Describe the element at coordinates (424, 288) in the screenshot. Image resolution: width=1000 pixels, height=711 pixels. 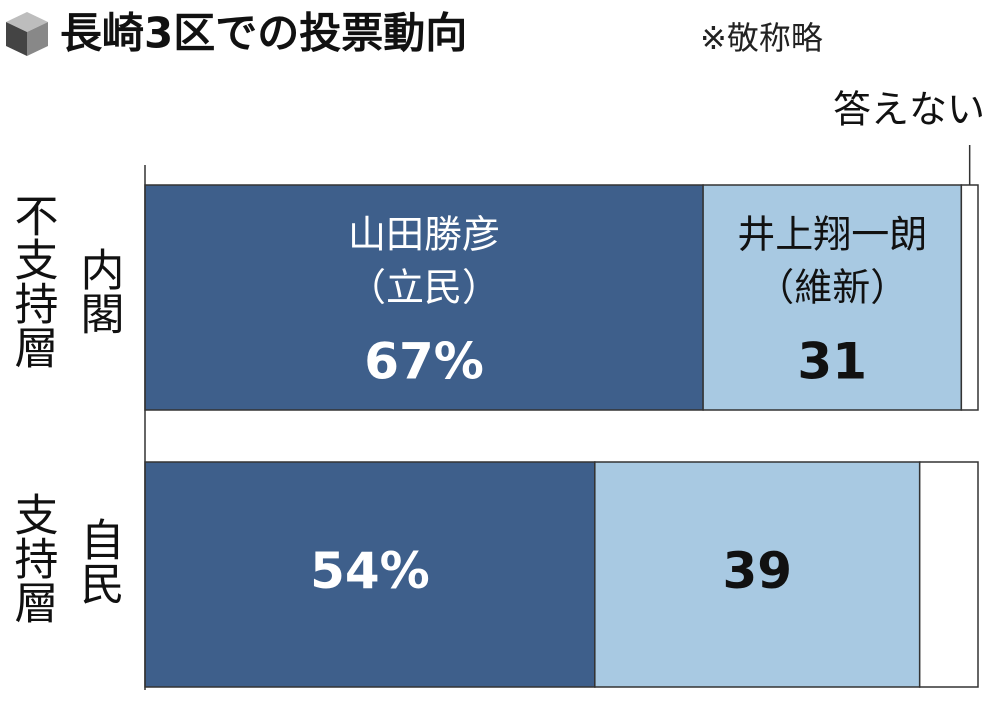
I see `series-affiliation: （立民）` at that location.